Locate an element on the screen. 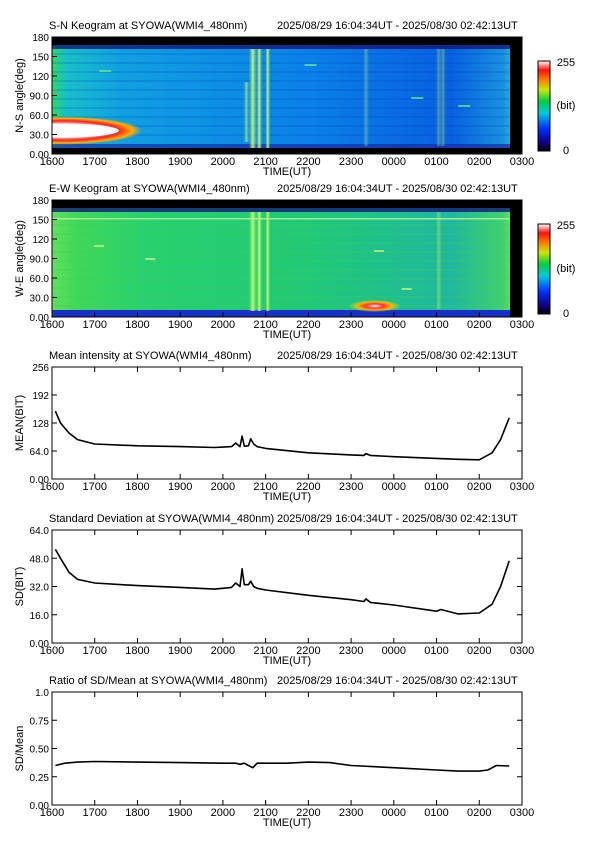 Image resolution: width=595 pixels, height=842 pixels. panel-title: Standard Deviation at SYOWA(WMI4_480nm) is located at coordinates (161, 519).